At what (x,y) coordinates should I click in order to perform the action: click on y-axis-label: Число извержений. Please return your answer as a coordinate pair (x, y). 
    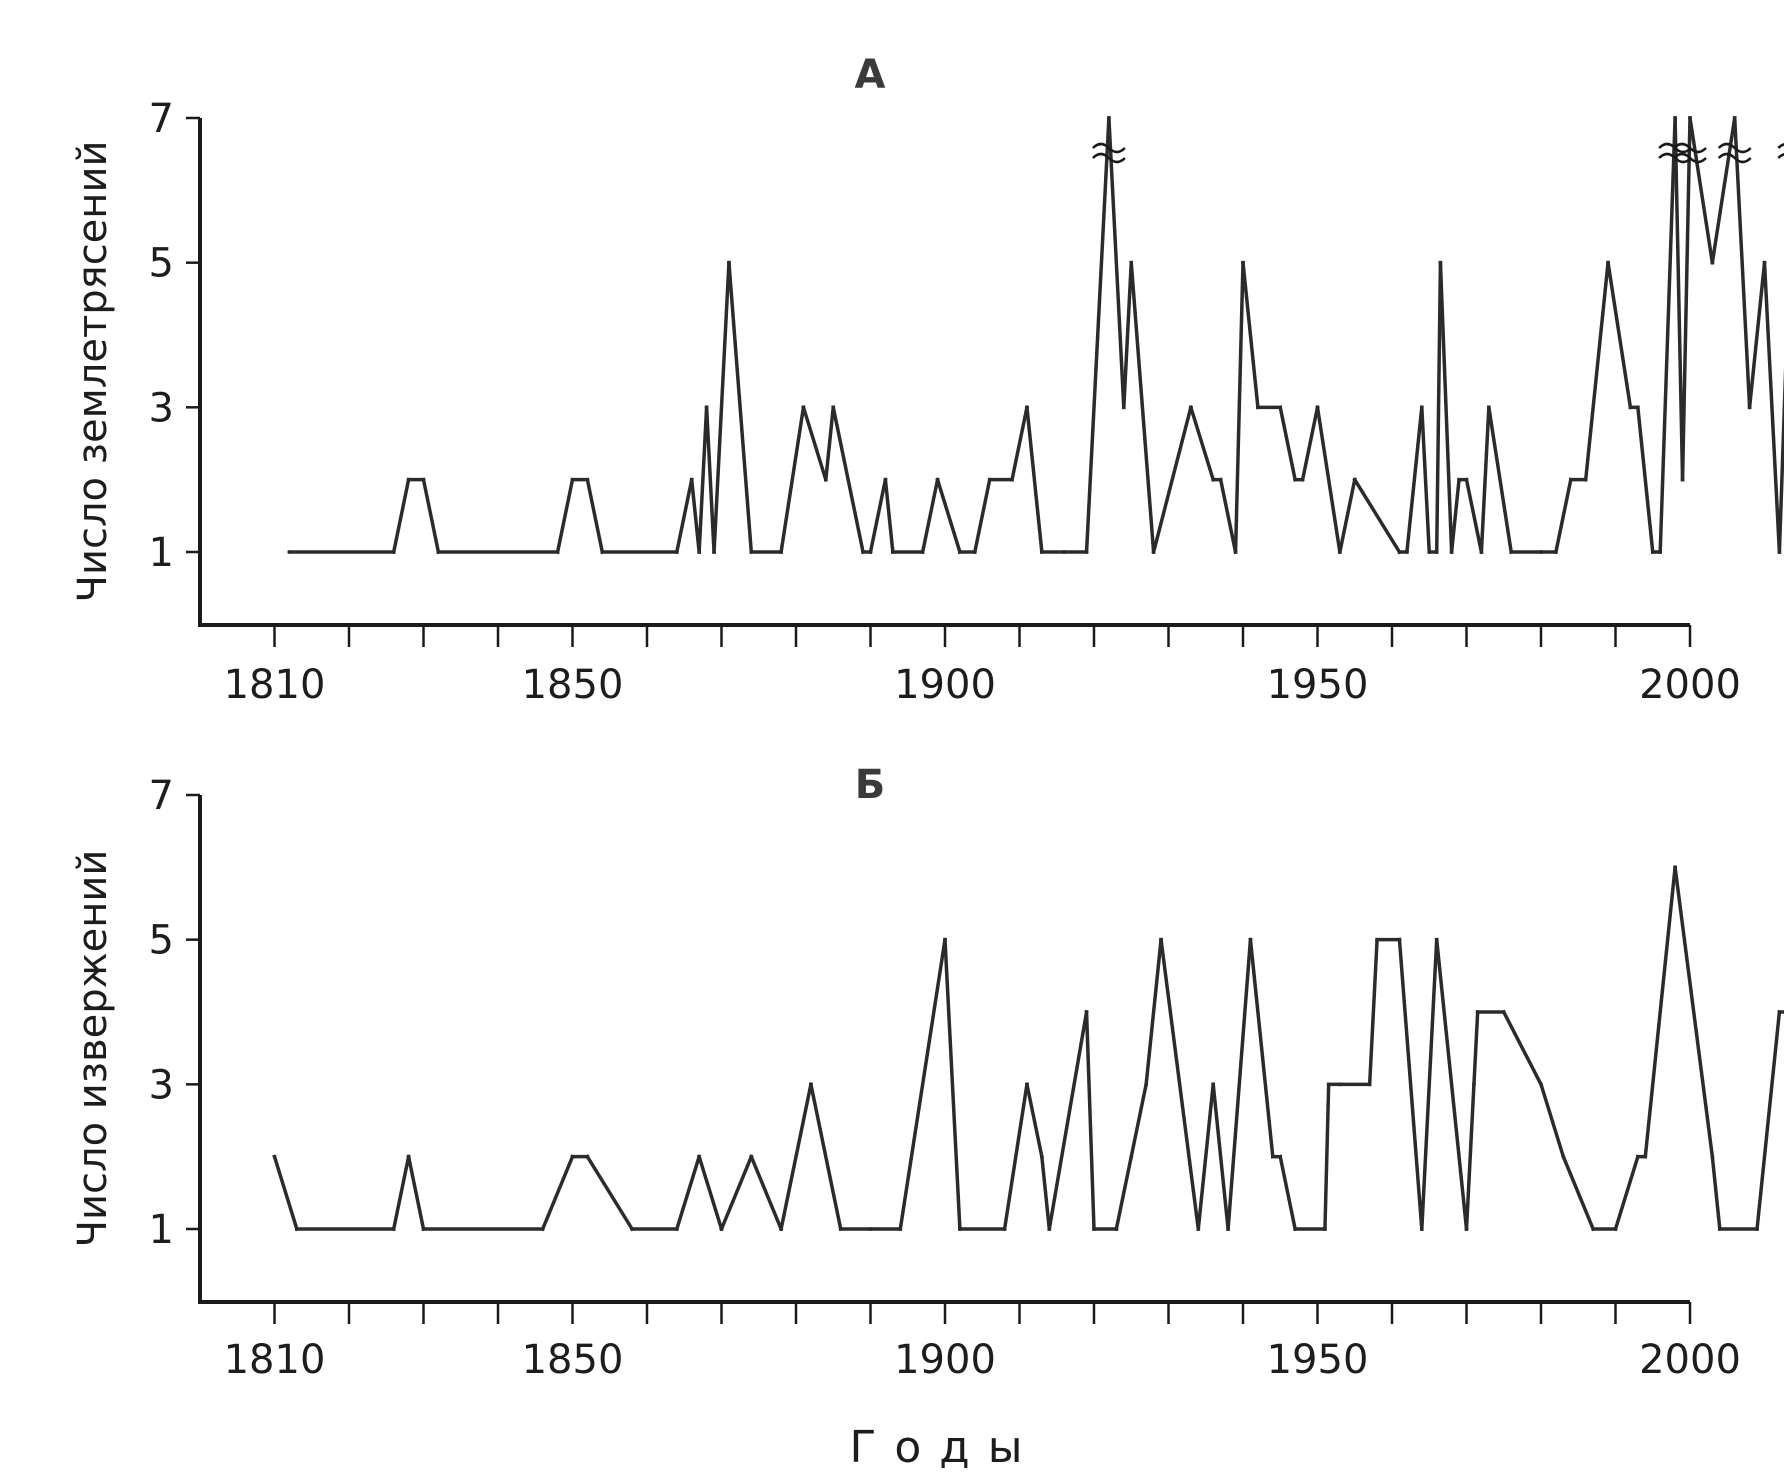
    Looking at the image, I should click on (93, 1049).